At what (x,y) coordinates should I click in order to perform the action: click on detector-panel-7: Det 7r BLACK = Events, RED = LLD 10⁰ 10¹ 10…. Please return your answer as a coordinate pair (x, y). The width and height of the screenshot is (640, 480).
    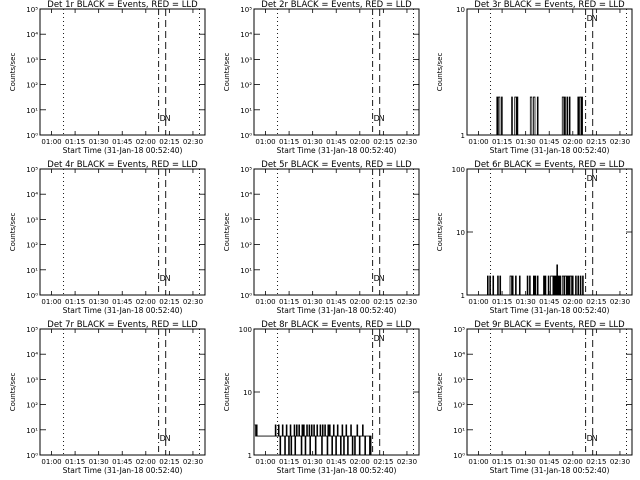
    Looking at the image, I should click on (107, 397).